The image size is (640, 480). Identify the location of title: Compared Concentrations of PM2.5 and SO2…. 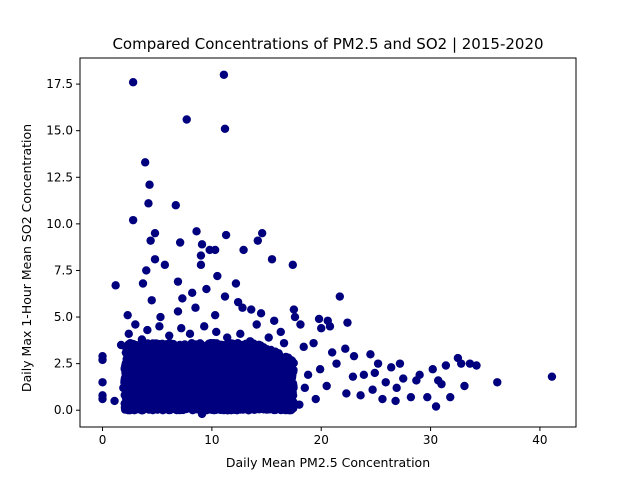
(327, 44).